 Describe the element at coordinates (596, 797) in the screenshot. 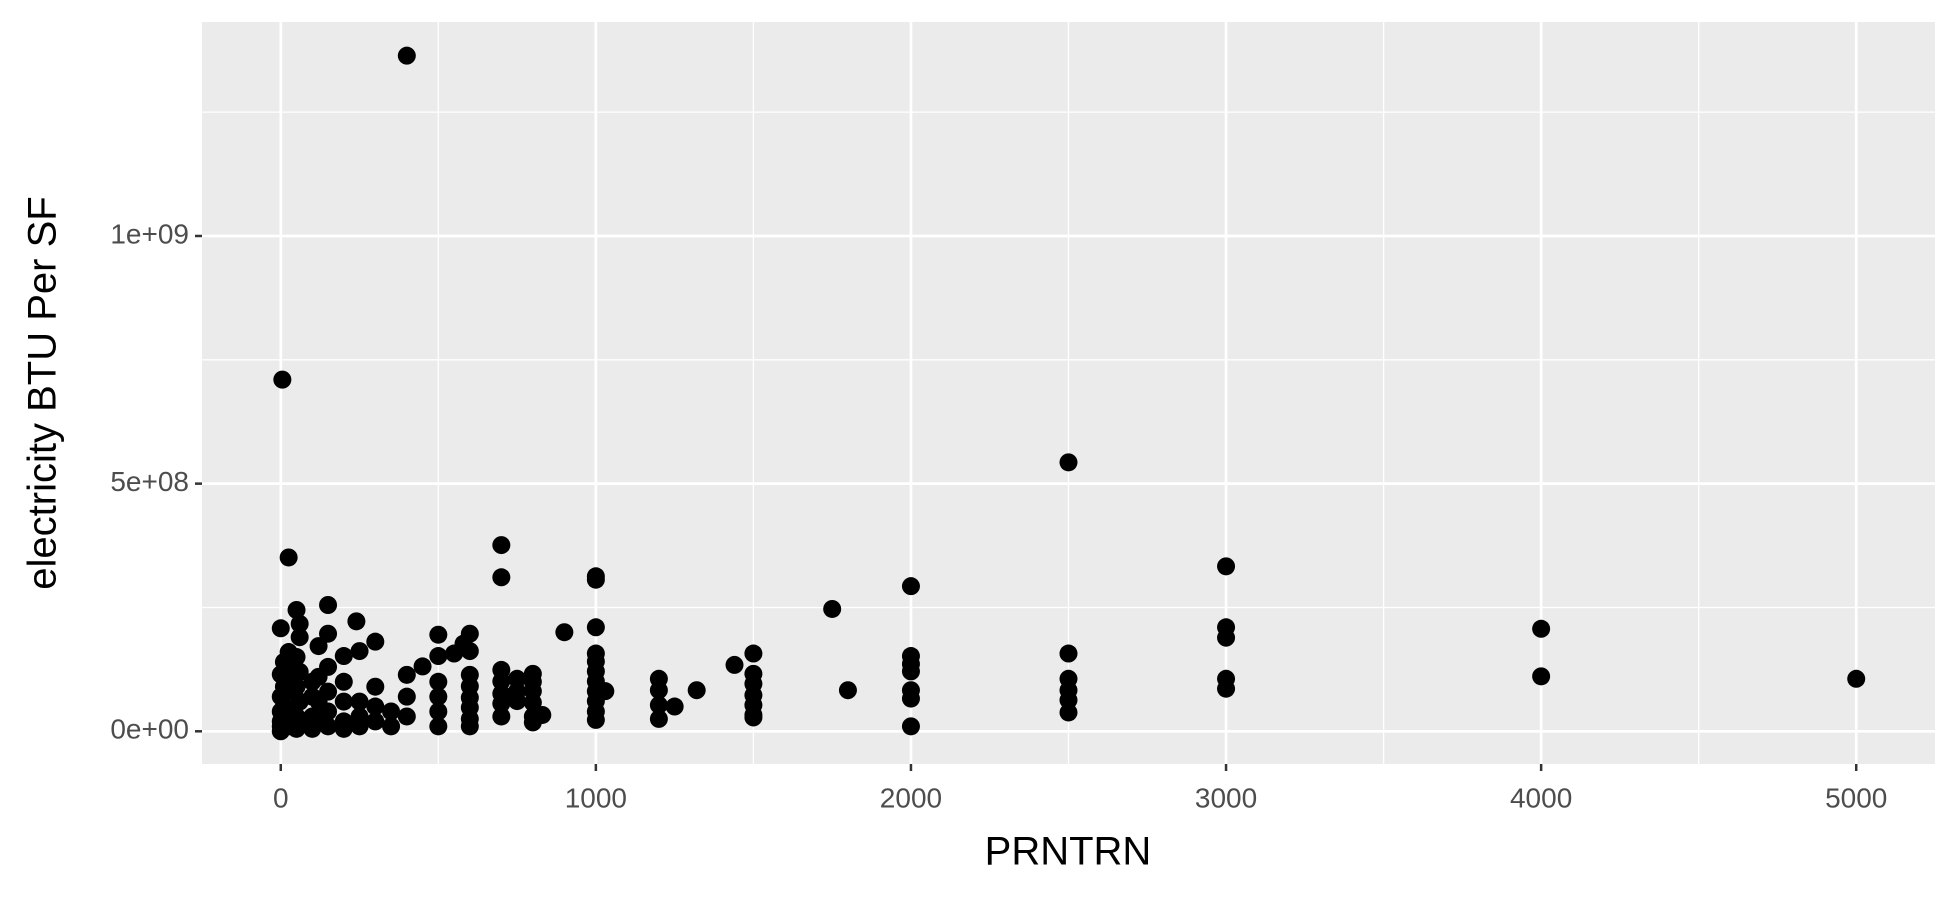

I see `x-tick-label: 1000` at that location.